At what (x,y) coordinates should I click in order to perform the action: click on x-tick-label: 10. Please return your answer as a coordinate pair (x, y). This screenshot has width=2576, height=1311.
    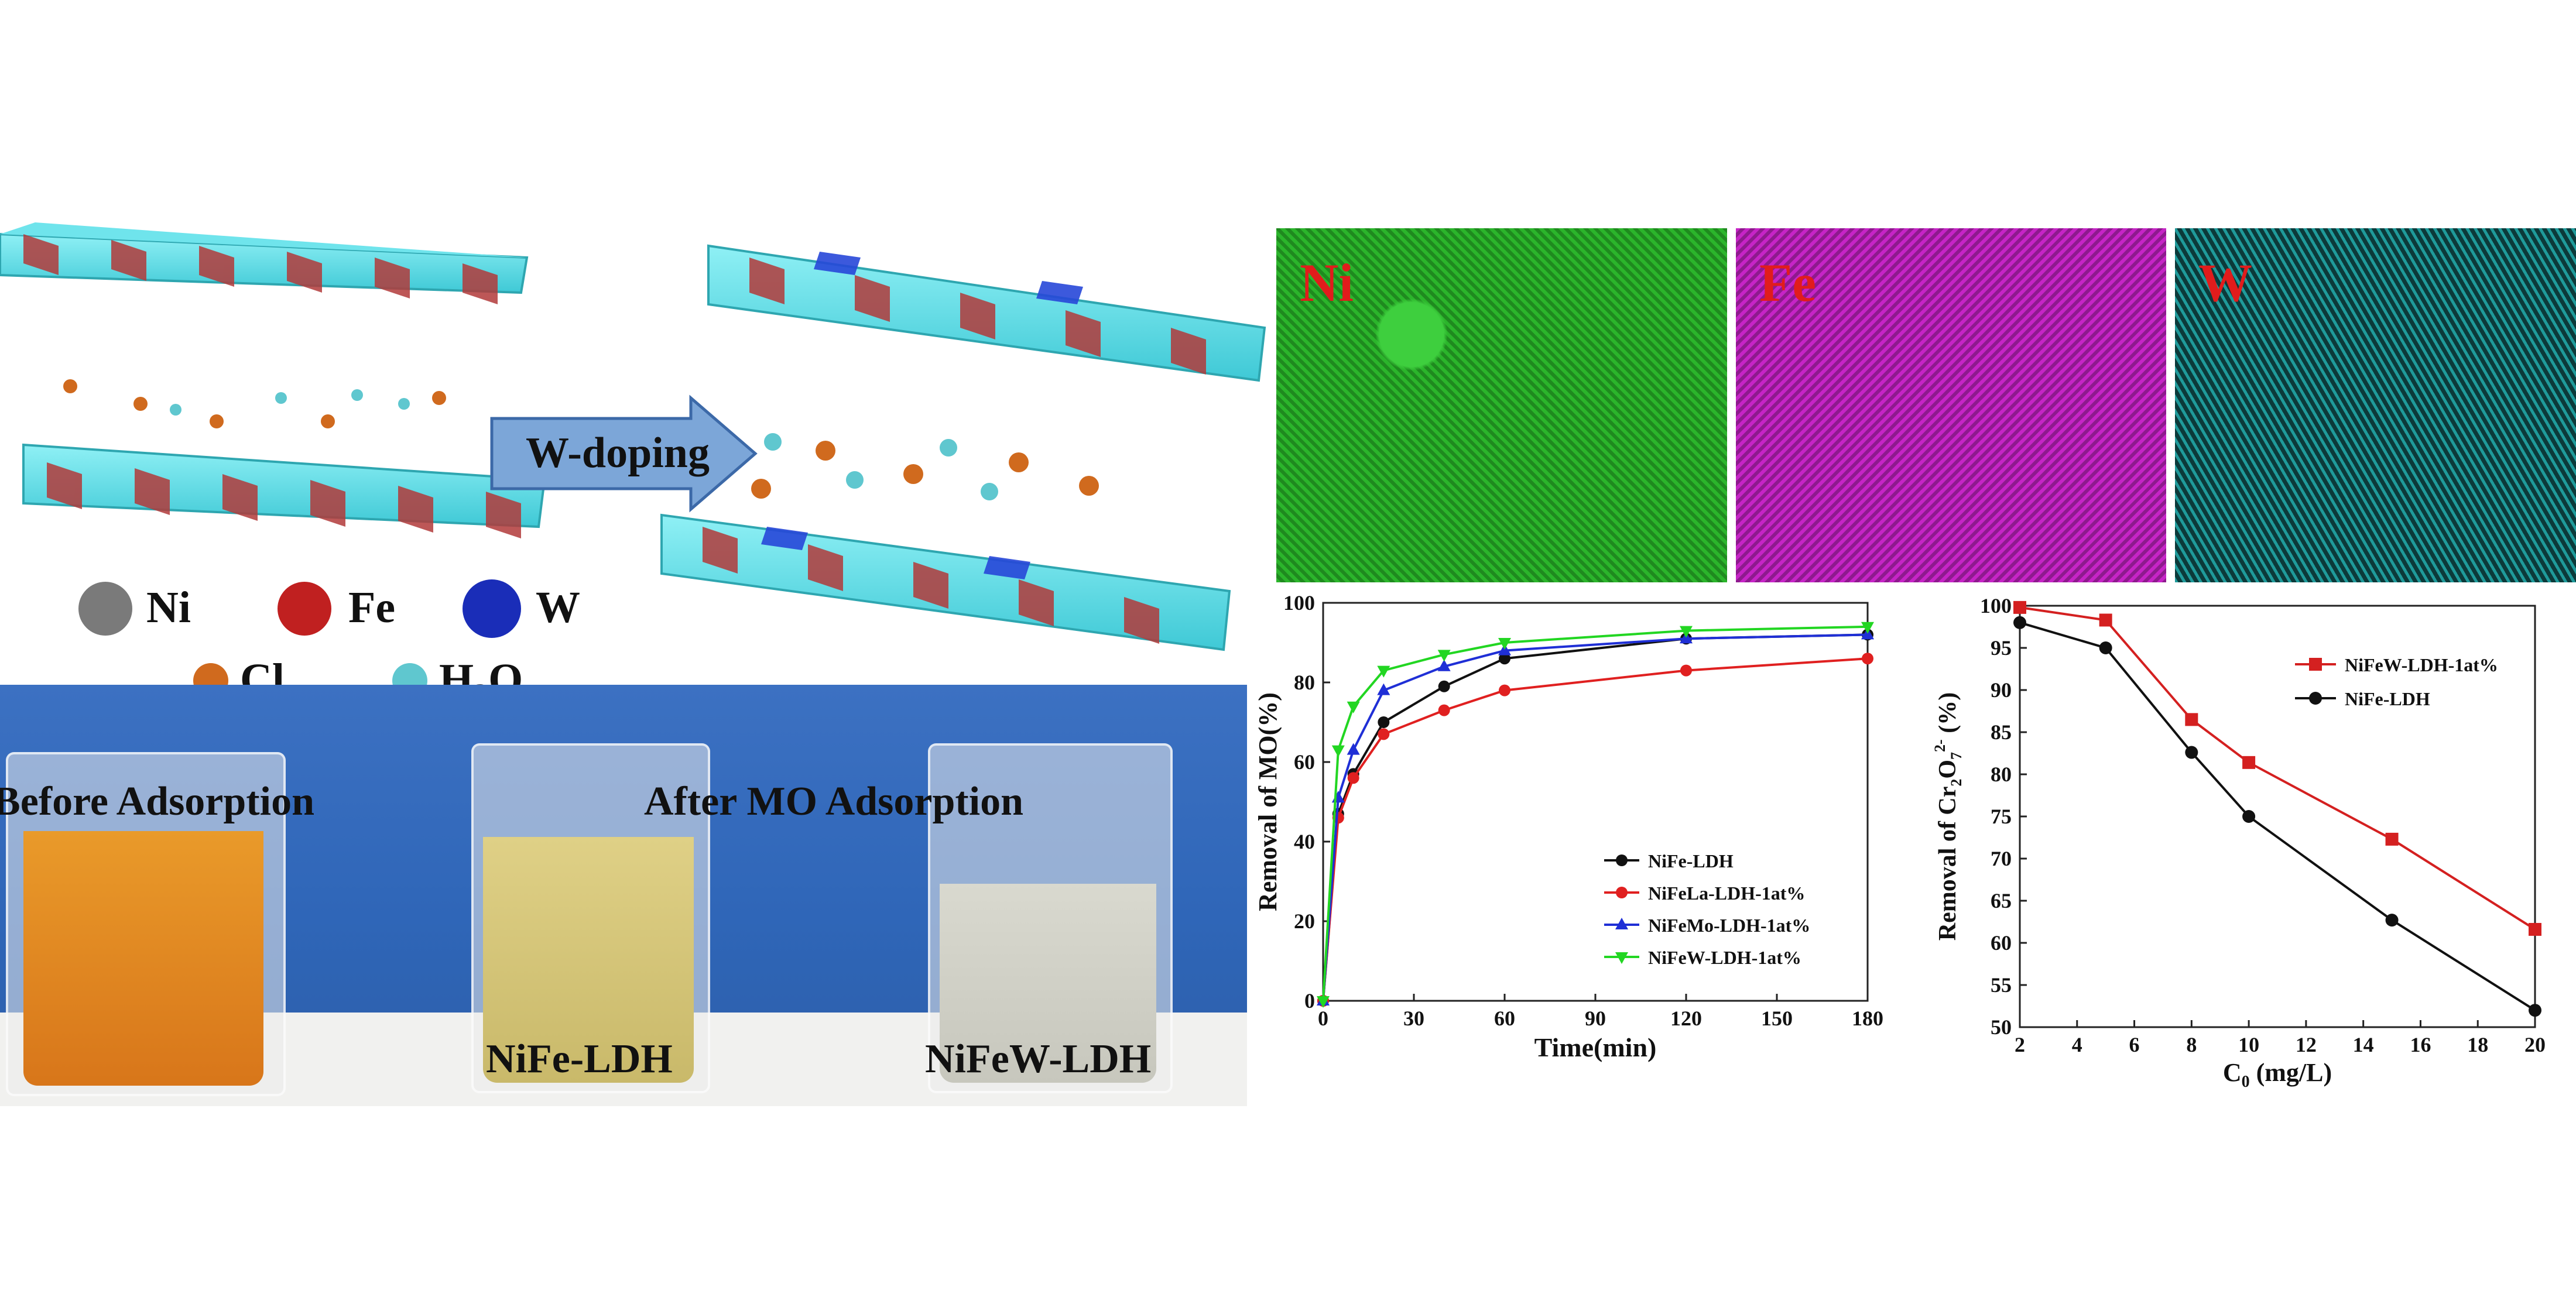
    Looking at the image, I should click on (2248, 1044).